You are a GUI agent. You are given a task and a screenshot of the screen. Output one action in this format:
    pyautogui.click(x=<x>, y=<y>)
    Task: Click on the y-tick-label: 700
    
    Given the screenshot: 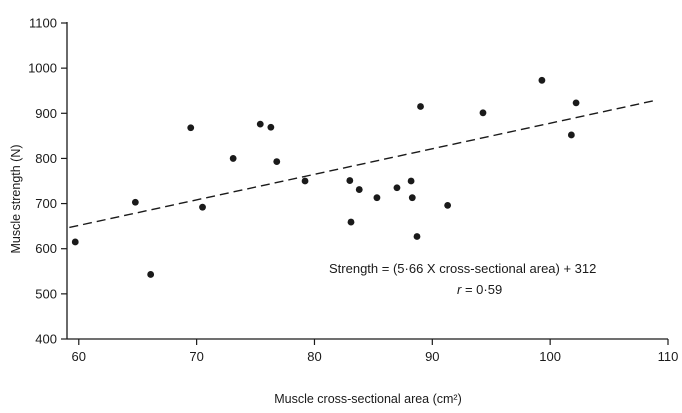 What is the action you would take?
    pyautogui.click(x=46, y=203)
    